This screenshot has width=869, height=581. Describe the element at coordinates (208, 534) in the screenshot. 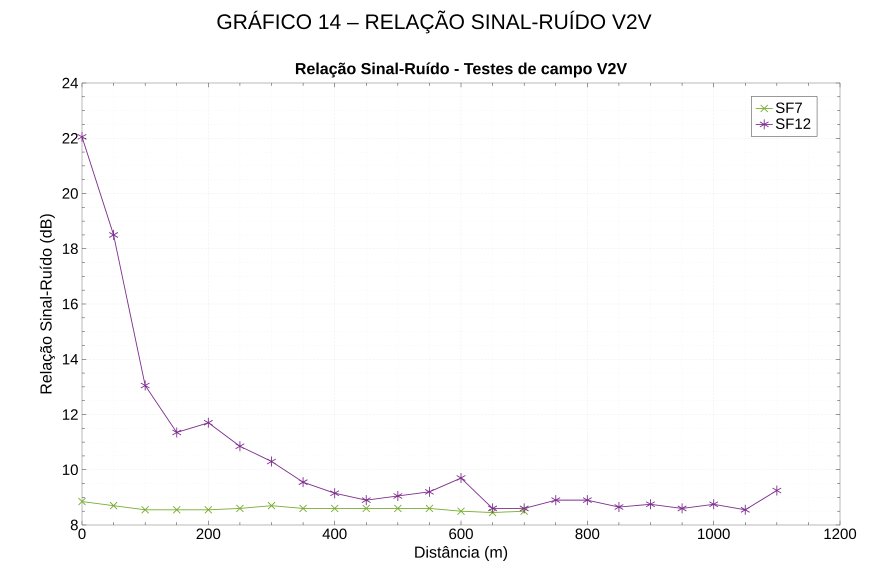

I see `x-tick-label: 200` at that location.